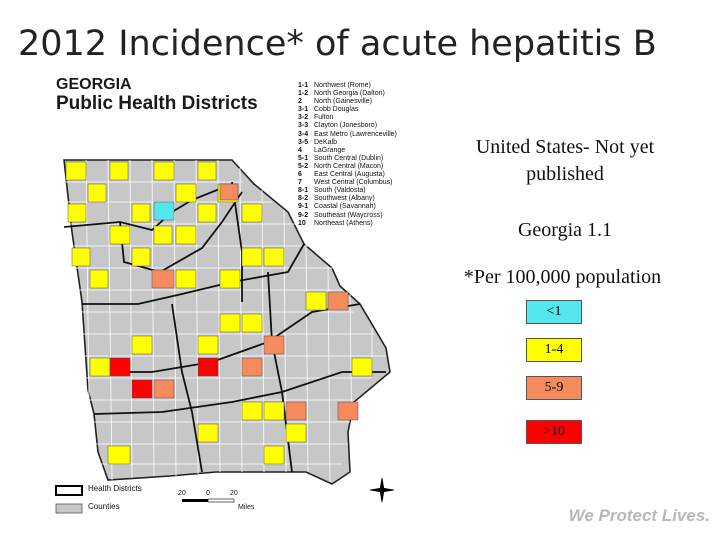  I want to click on district-entry: 10 Northeast (Athens), so click(335, 223).